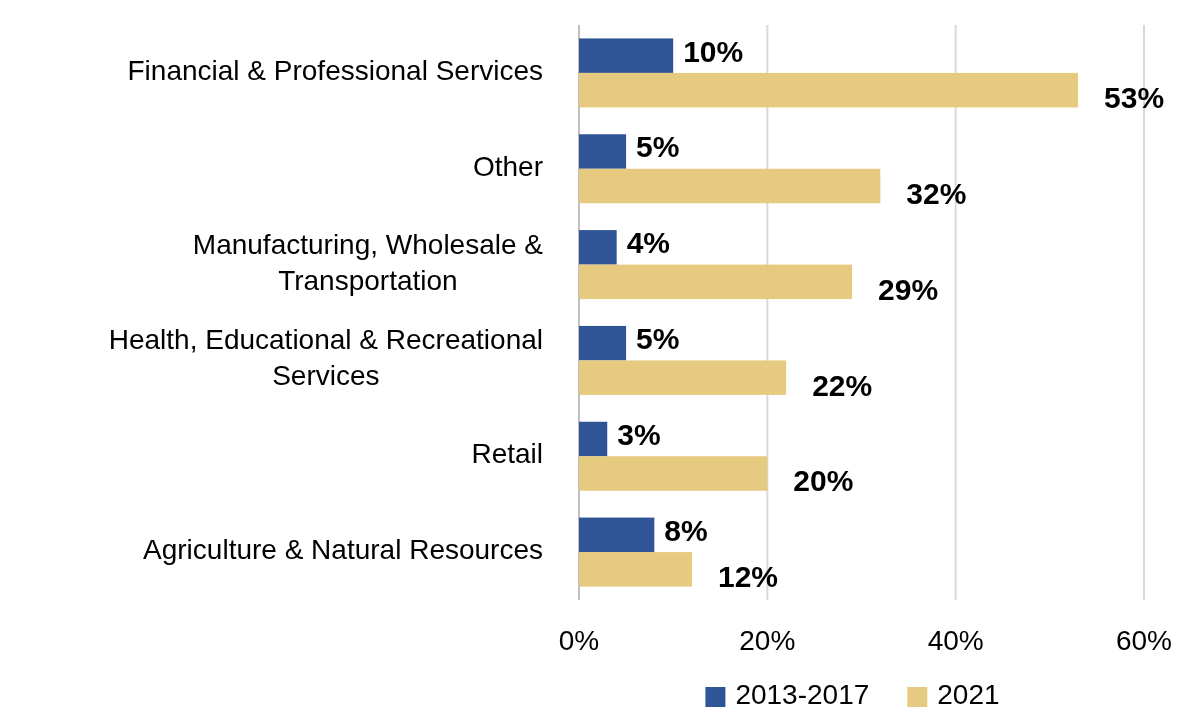 The image size is (1178, 721). I want to click on data-label: 20%, so click(823, 481).